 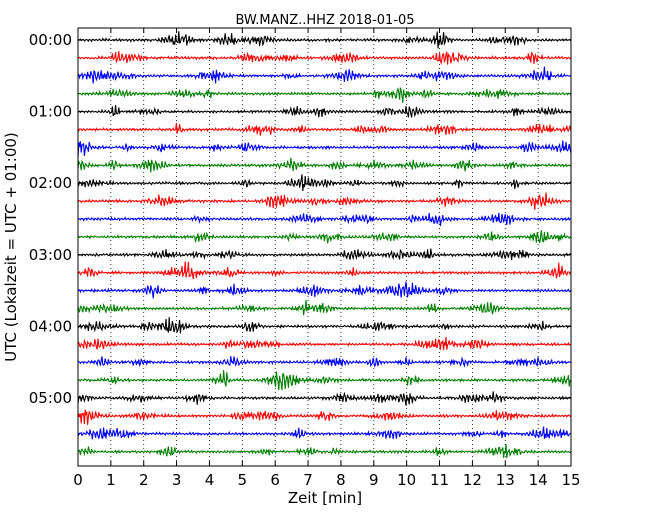 What do you see at coordinates (275, 480) in the screenshot?
I see `x-tick-label: 6` at bounding box center [275, 480].